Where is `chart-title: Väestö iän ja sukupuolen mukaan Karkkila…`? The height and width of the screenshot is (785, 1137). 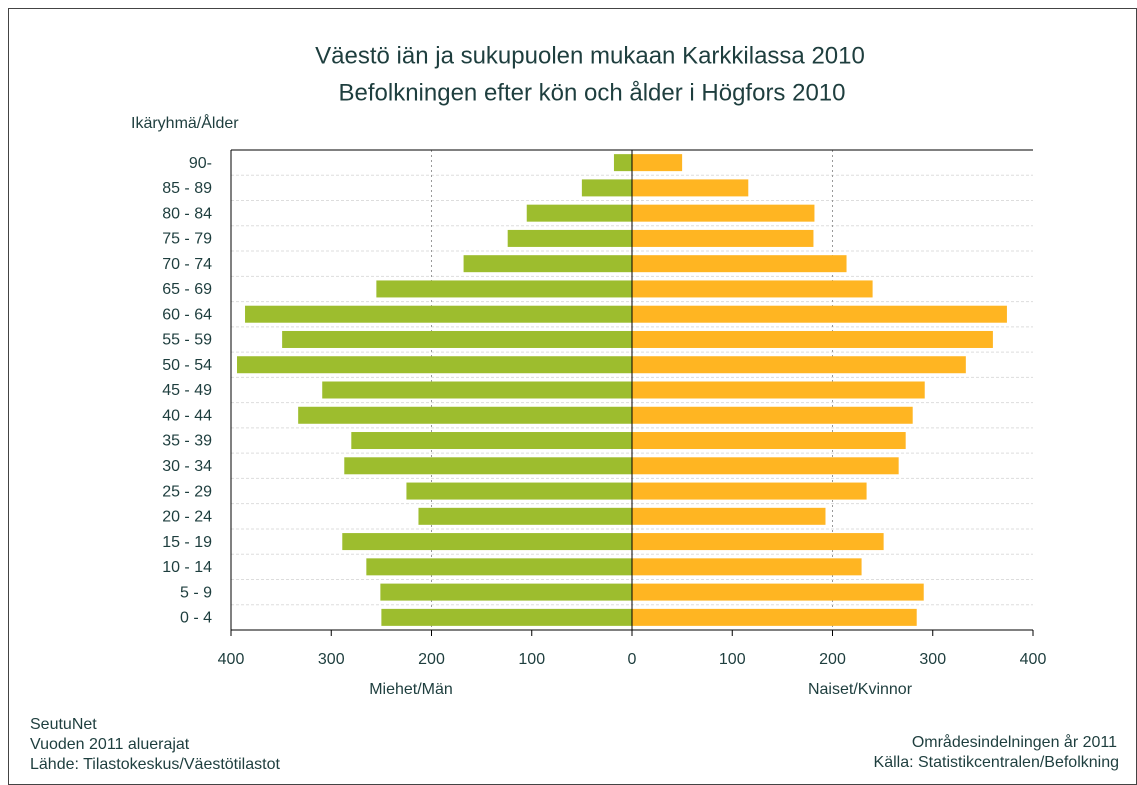 chart-title: Väestö iän ja sukupuolen mukaan Karkkila… is located at coordinates (590, 55).